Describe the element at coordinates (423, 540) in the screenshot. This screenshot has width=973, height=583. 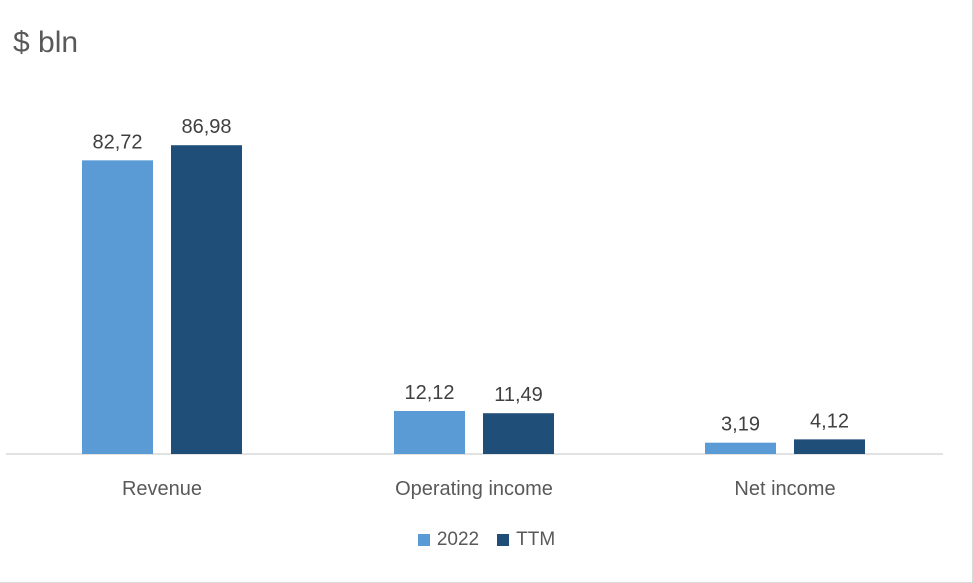
I see `legend-swatch-2022` at that location.